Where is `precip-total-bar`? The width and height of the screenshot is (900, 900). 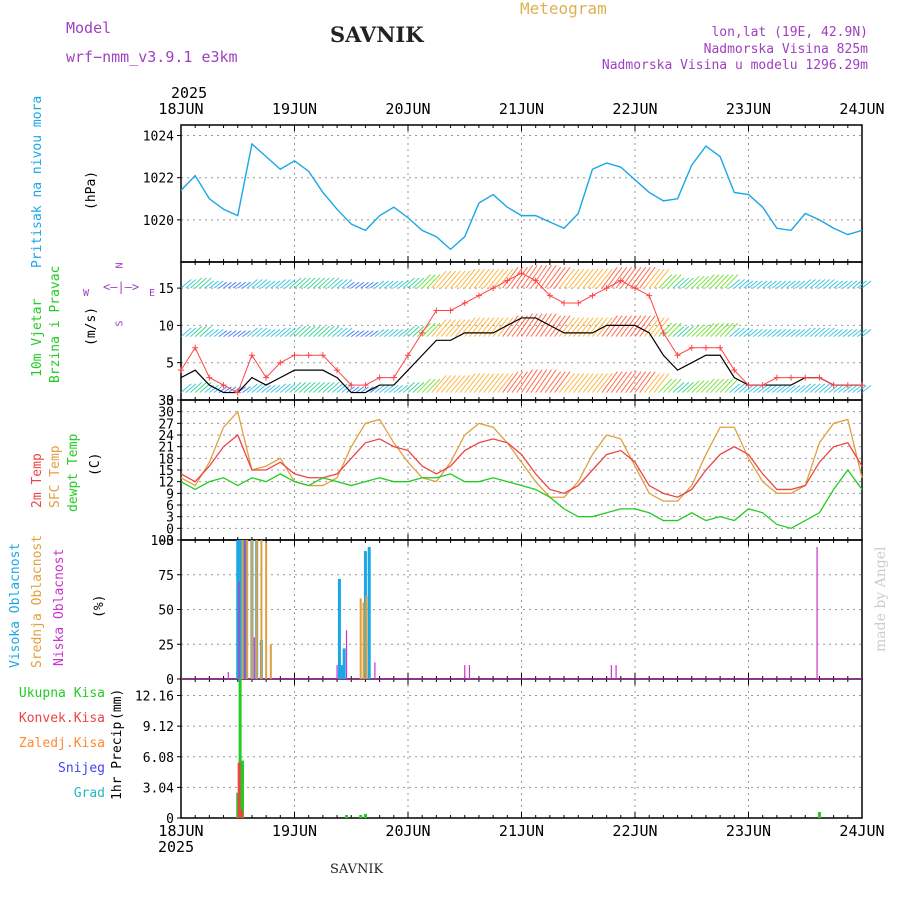
precip-total-bar is located at coordinates (240, 748).